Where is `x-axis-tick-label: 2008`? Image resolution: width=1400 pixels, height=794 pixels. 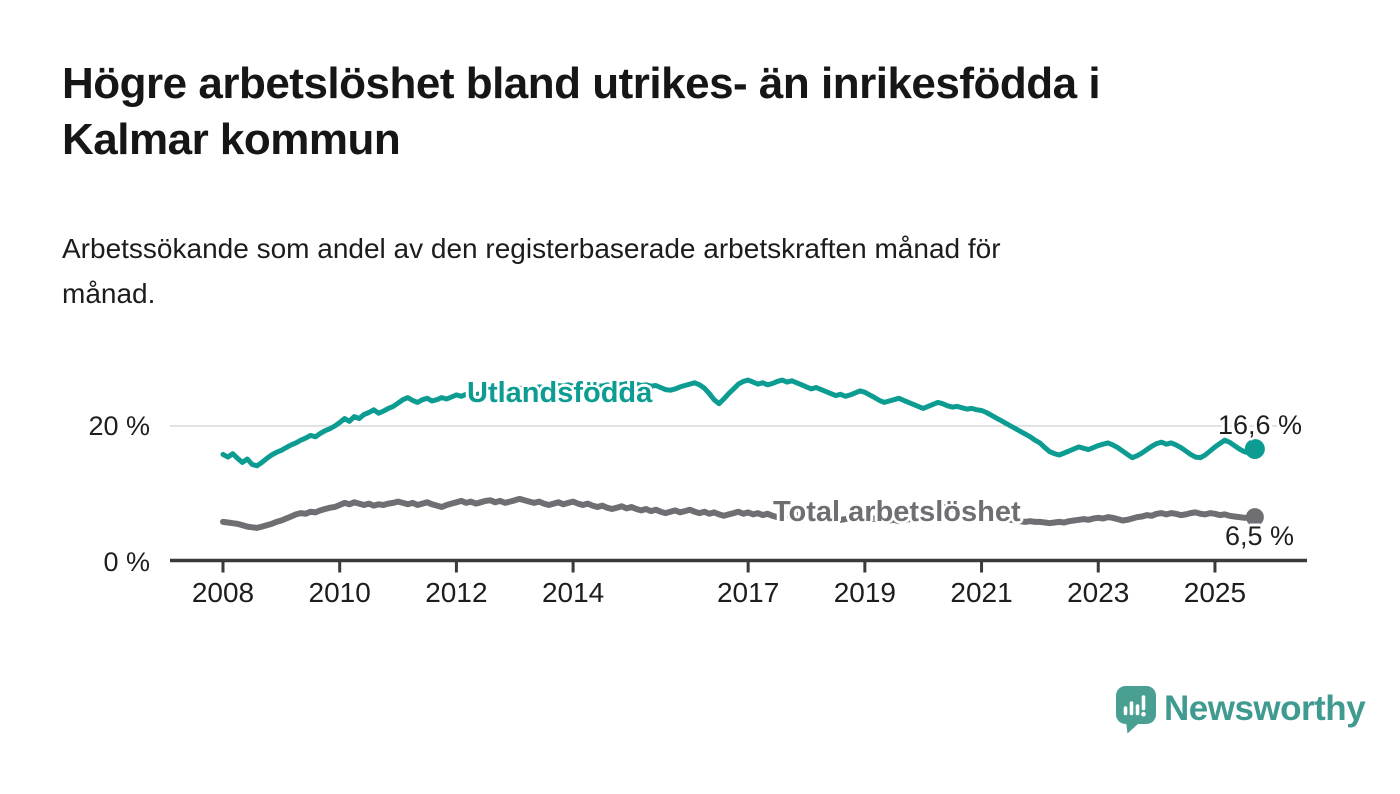 x-axis-tick-label: 2008 is located at coordinates (223, 592).